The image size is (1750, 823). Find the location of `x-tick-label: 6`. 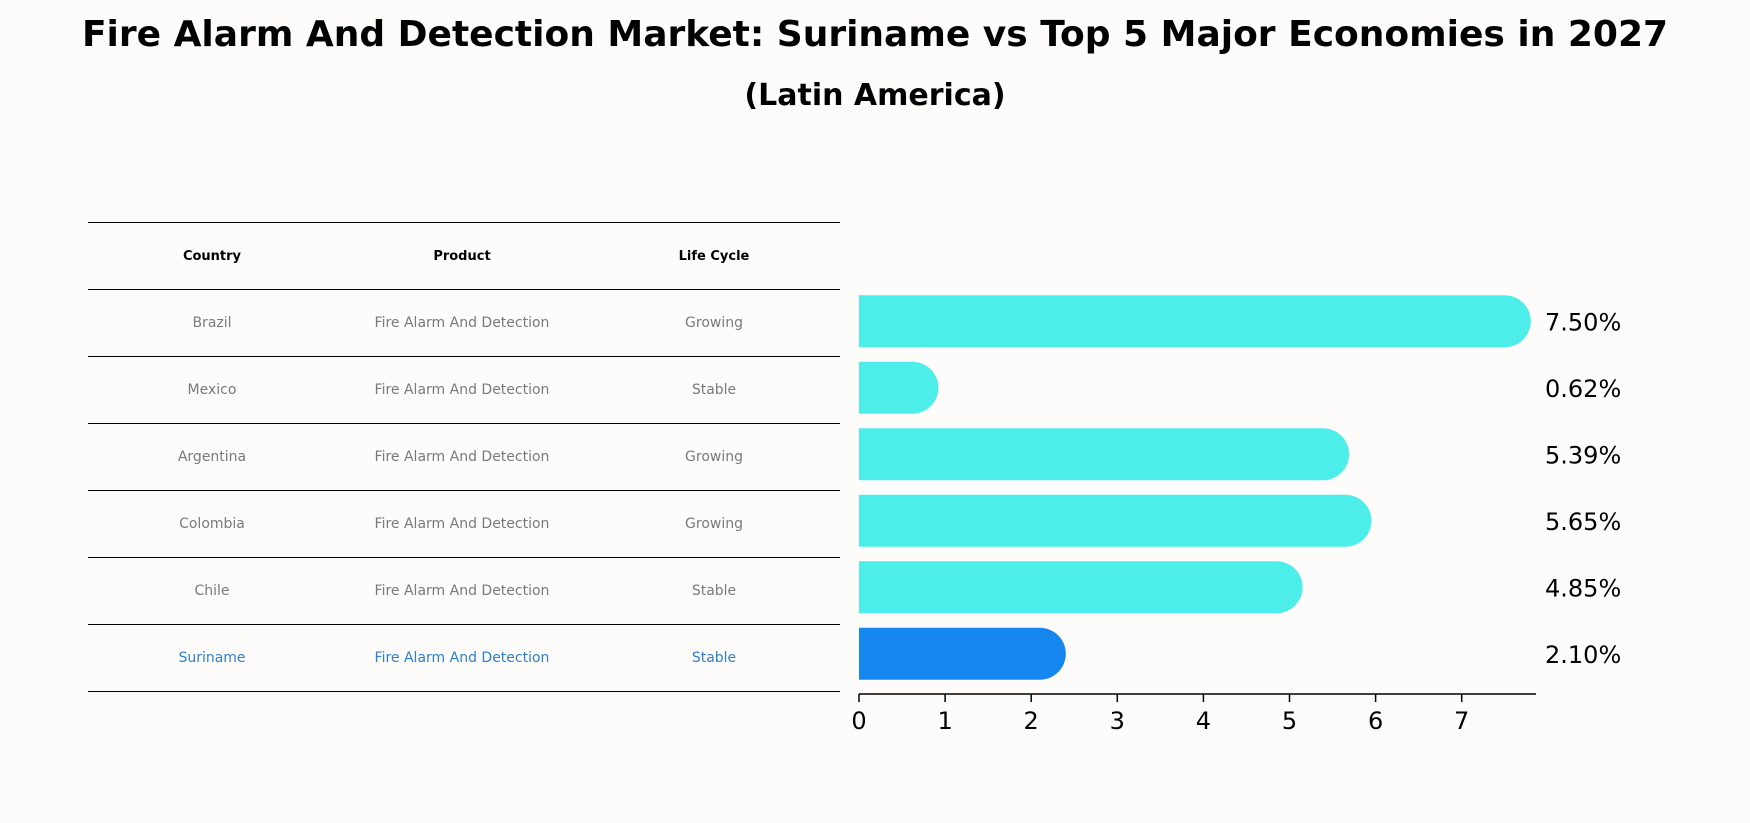

x-tick-label: 6 is located at coordinates (1375, 721).